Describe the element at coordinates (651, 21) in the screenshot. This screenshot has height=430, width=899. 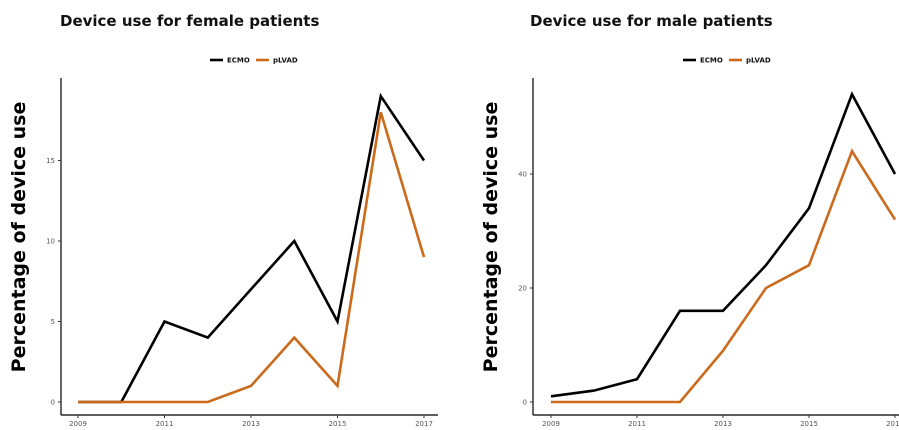
I see `chart-title: Device use for male patients` at that location.